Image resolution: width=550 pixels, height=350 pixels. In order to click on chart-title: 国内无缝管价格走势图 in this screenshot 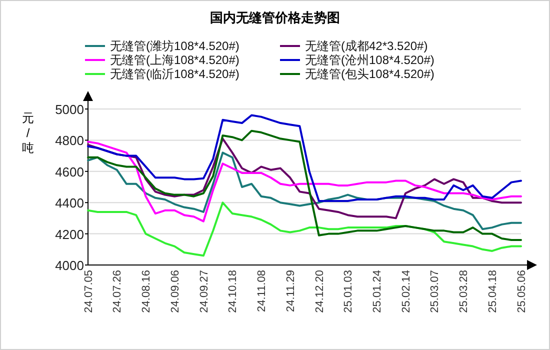, I will do `click(275, 17)`.